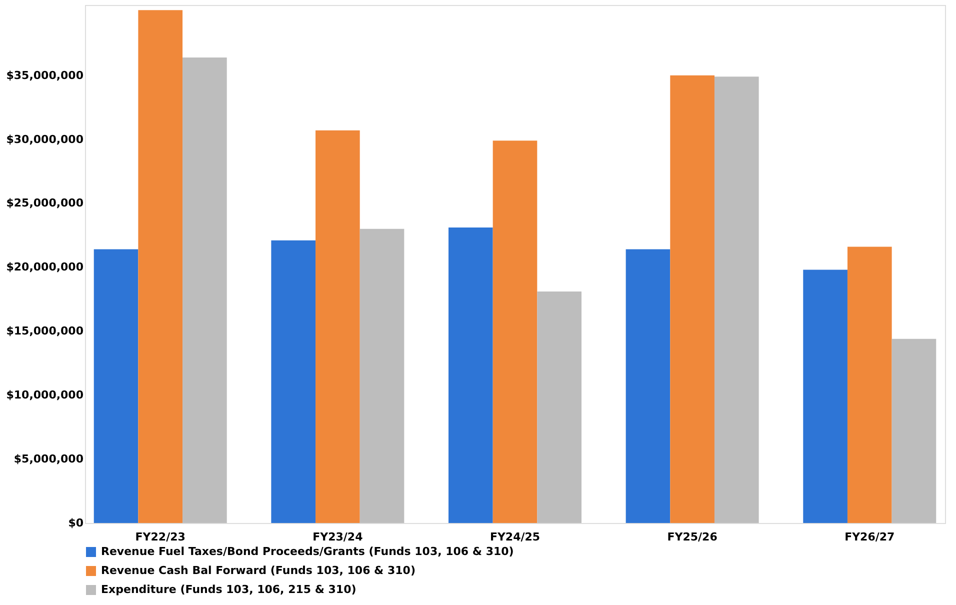 Image resolution: width=956 pixels, height=605 pixels. Describe the element at coordinates (307, 551) in the screenshot. I see `legend-label: Revenue Fuel Taxes/Bond Proceeds/Grants (Funds 103, 106 & 310)` at that location.